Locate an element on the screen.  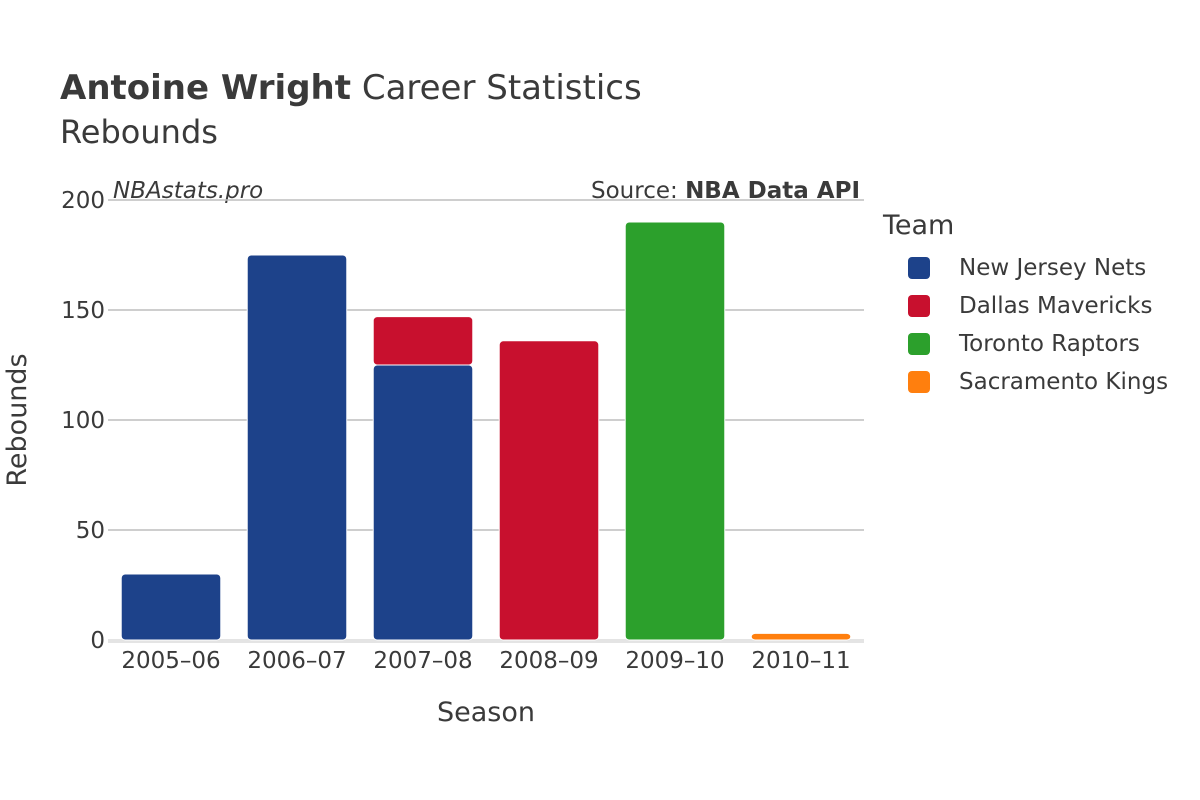
chart-title: Antoine Wright Career Statistics is located at coordinates (351, 88).